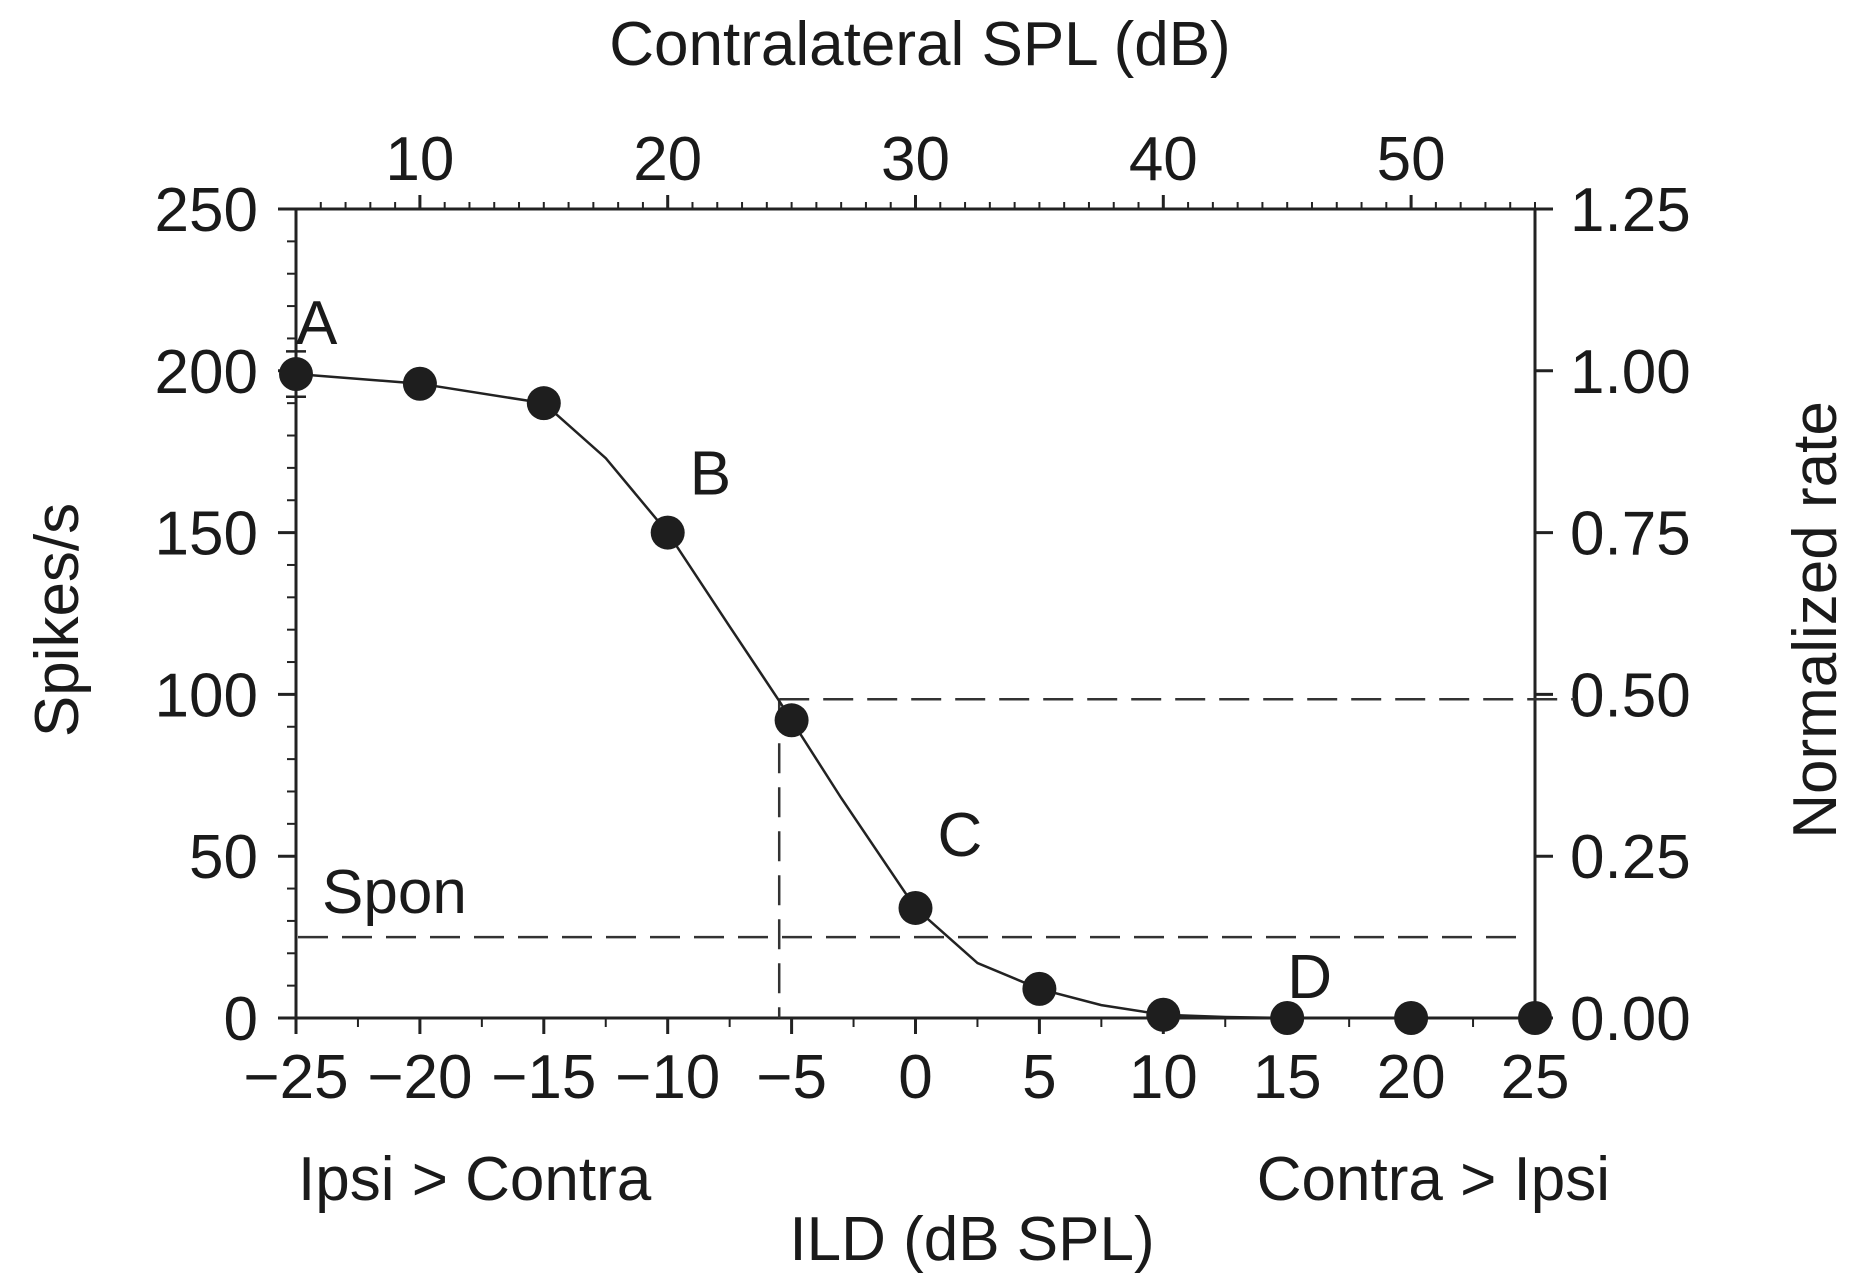 The width and height of the screenshot is (1852, 1288). What do you see at coordinates (915, 159) in the screenshot?
I see `top-tick-label: 30` at bounding box center [915, 159].